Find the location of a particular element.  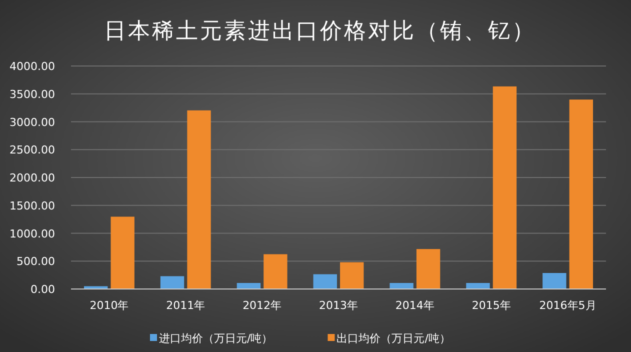

y-tick-label: 0.00 is located at coordinates (42, 289).